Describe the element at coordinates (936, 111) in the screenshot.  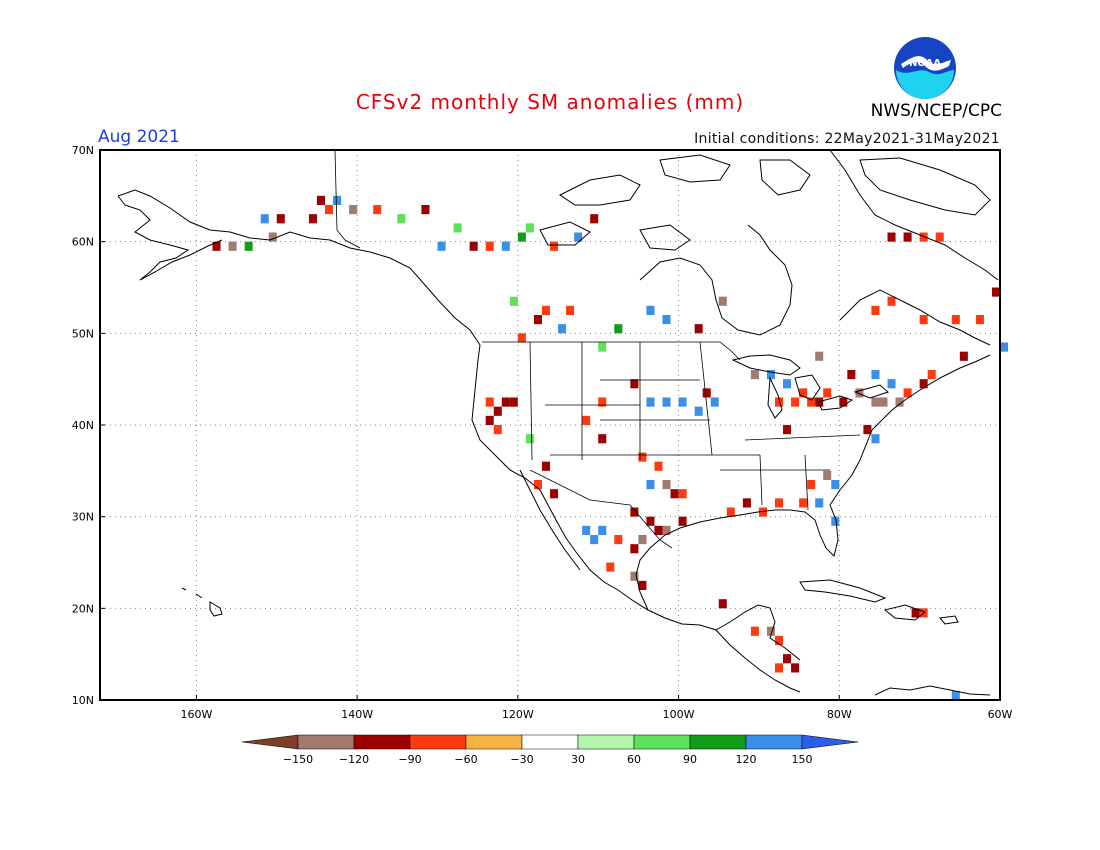
I see `agency-label: NWS/NCEP/CPC` at that location.